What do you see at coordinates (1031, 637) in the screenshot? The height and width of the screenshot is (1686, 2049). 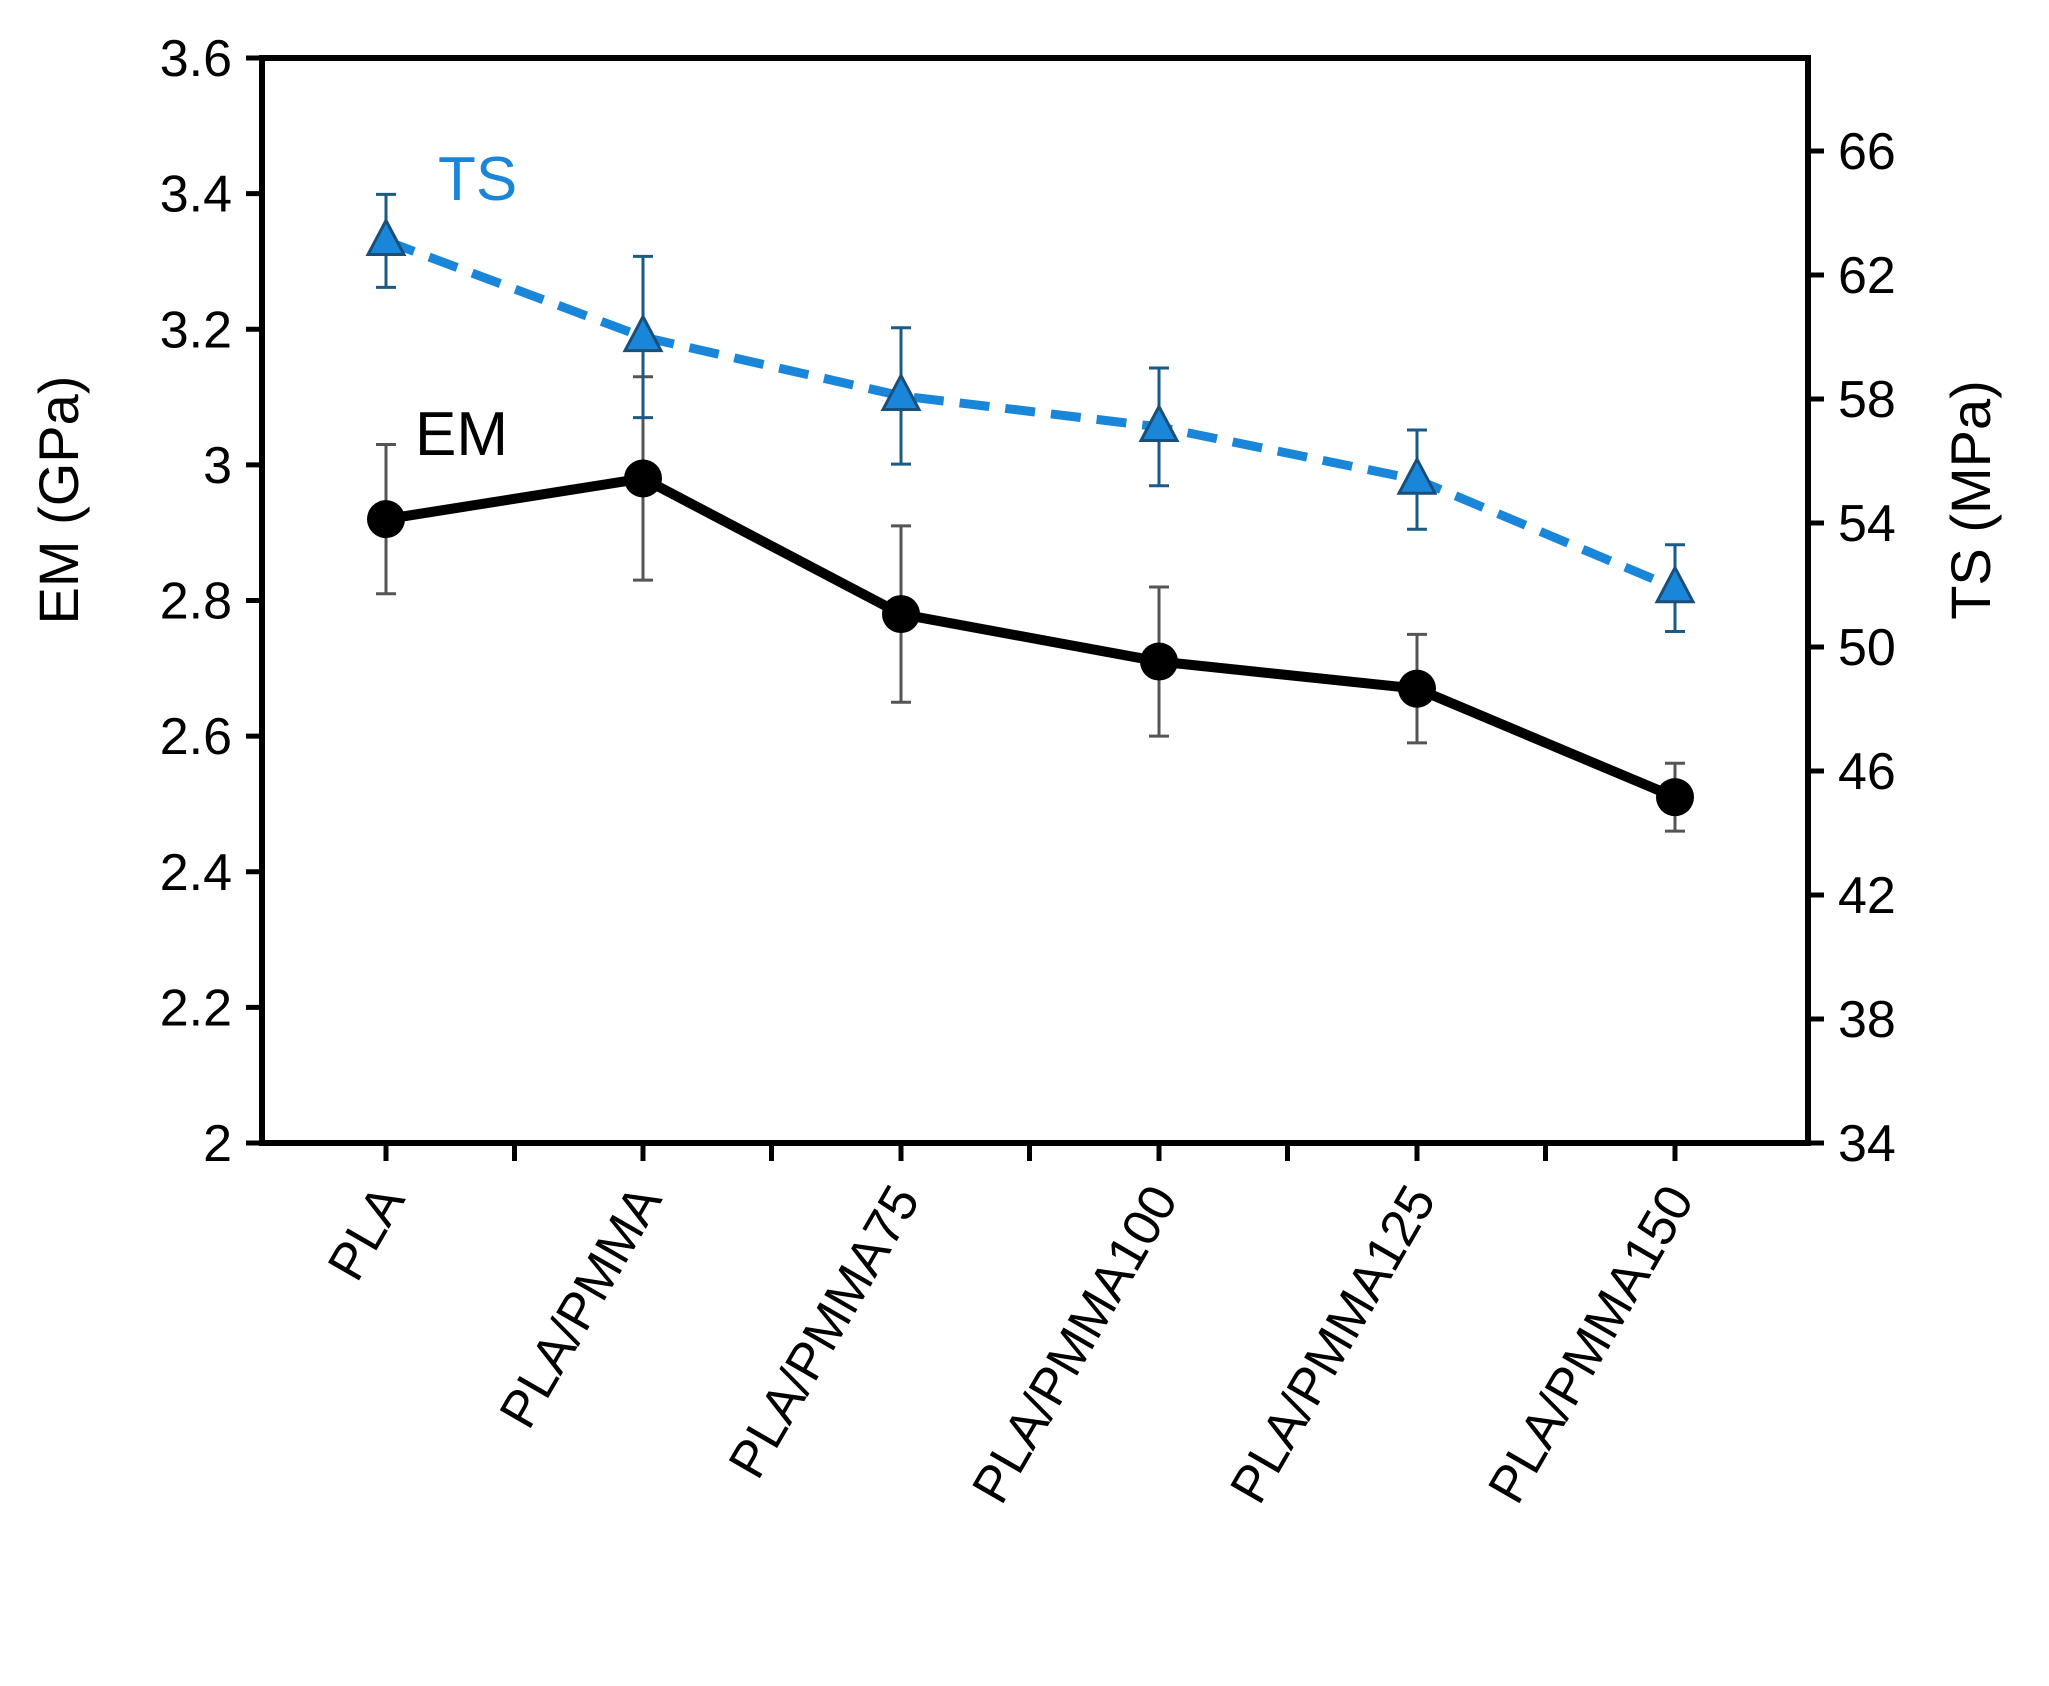 I see `em-series-line` at bounding box center [1031, 637].